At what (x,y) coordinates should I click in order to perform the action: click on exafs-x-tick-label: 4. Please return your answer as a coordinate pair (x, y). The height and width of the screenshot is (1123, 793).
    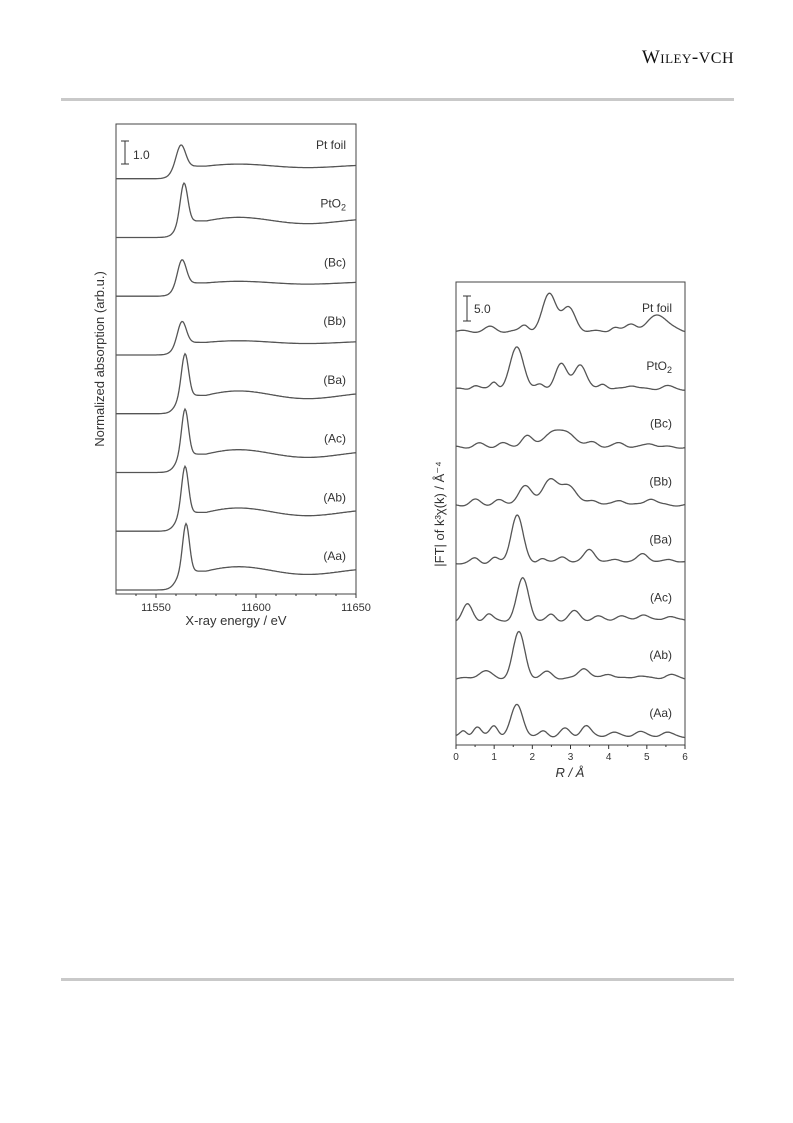
    Looking at the image, I should click on (609, 757).